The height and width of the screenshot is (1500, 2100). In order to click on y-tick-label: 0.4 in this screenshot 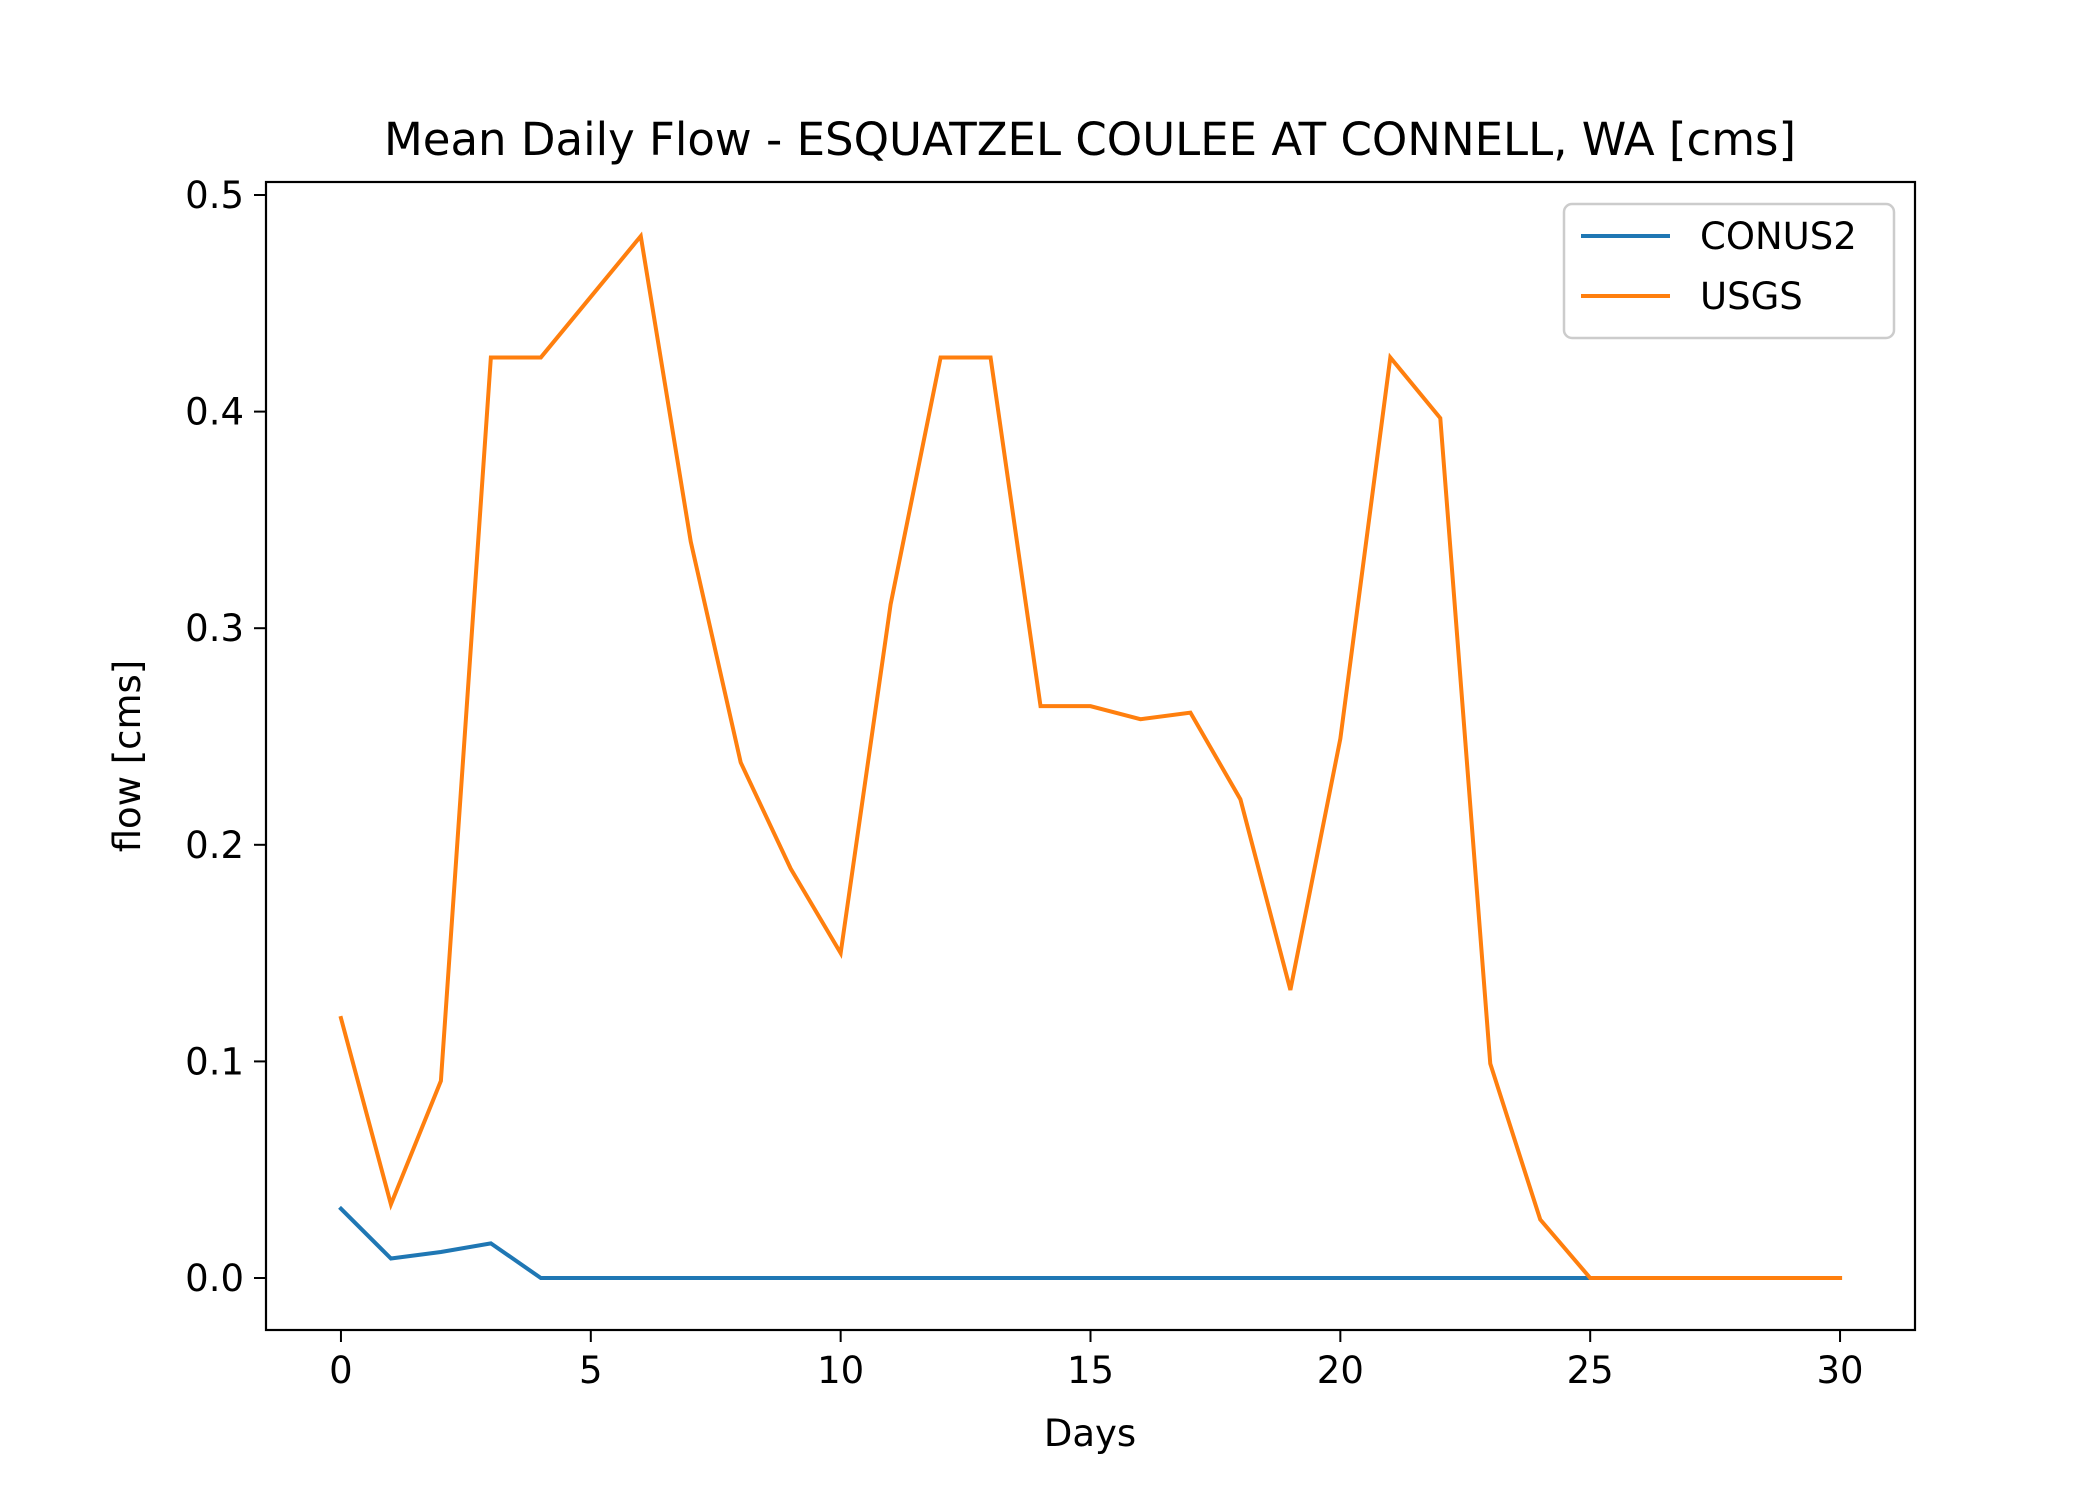, I will do `click(214, 412)`.